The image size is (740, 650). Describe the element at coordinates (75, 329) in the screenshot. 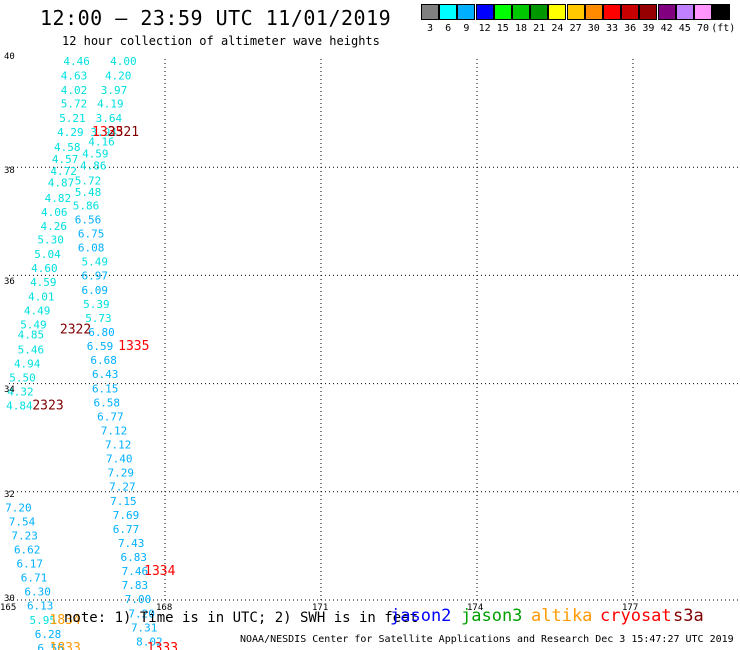

I see `pass-time-label: 2322` at that location.